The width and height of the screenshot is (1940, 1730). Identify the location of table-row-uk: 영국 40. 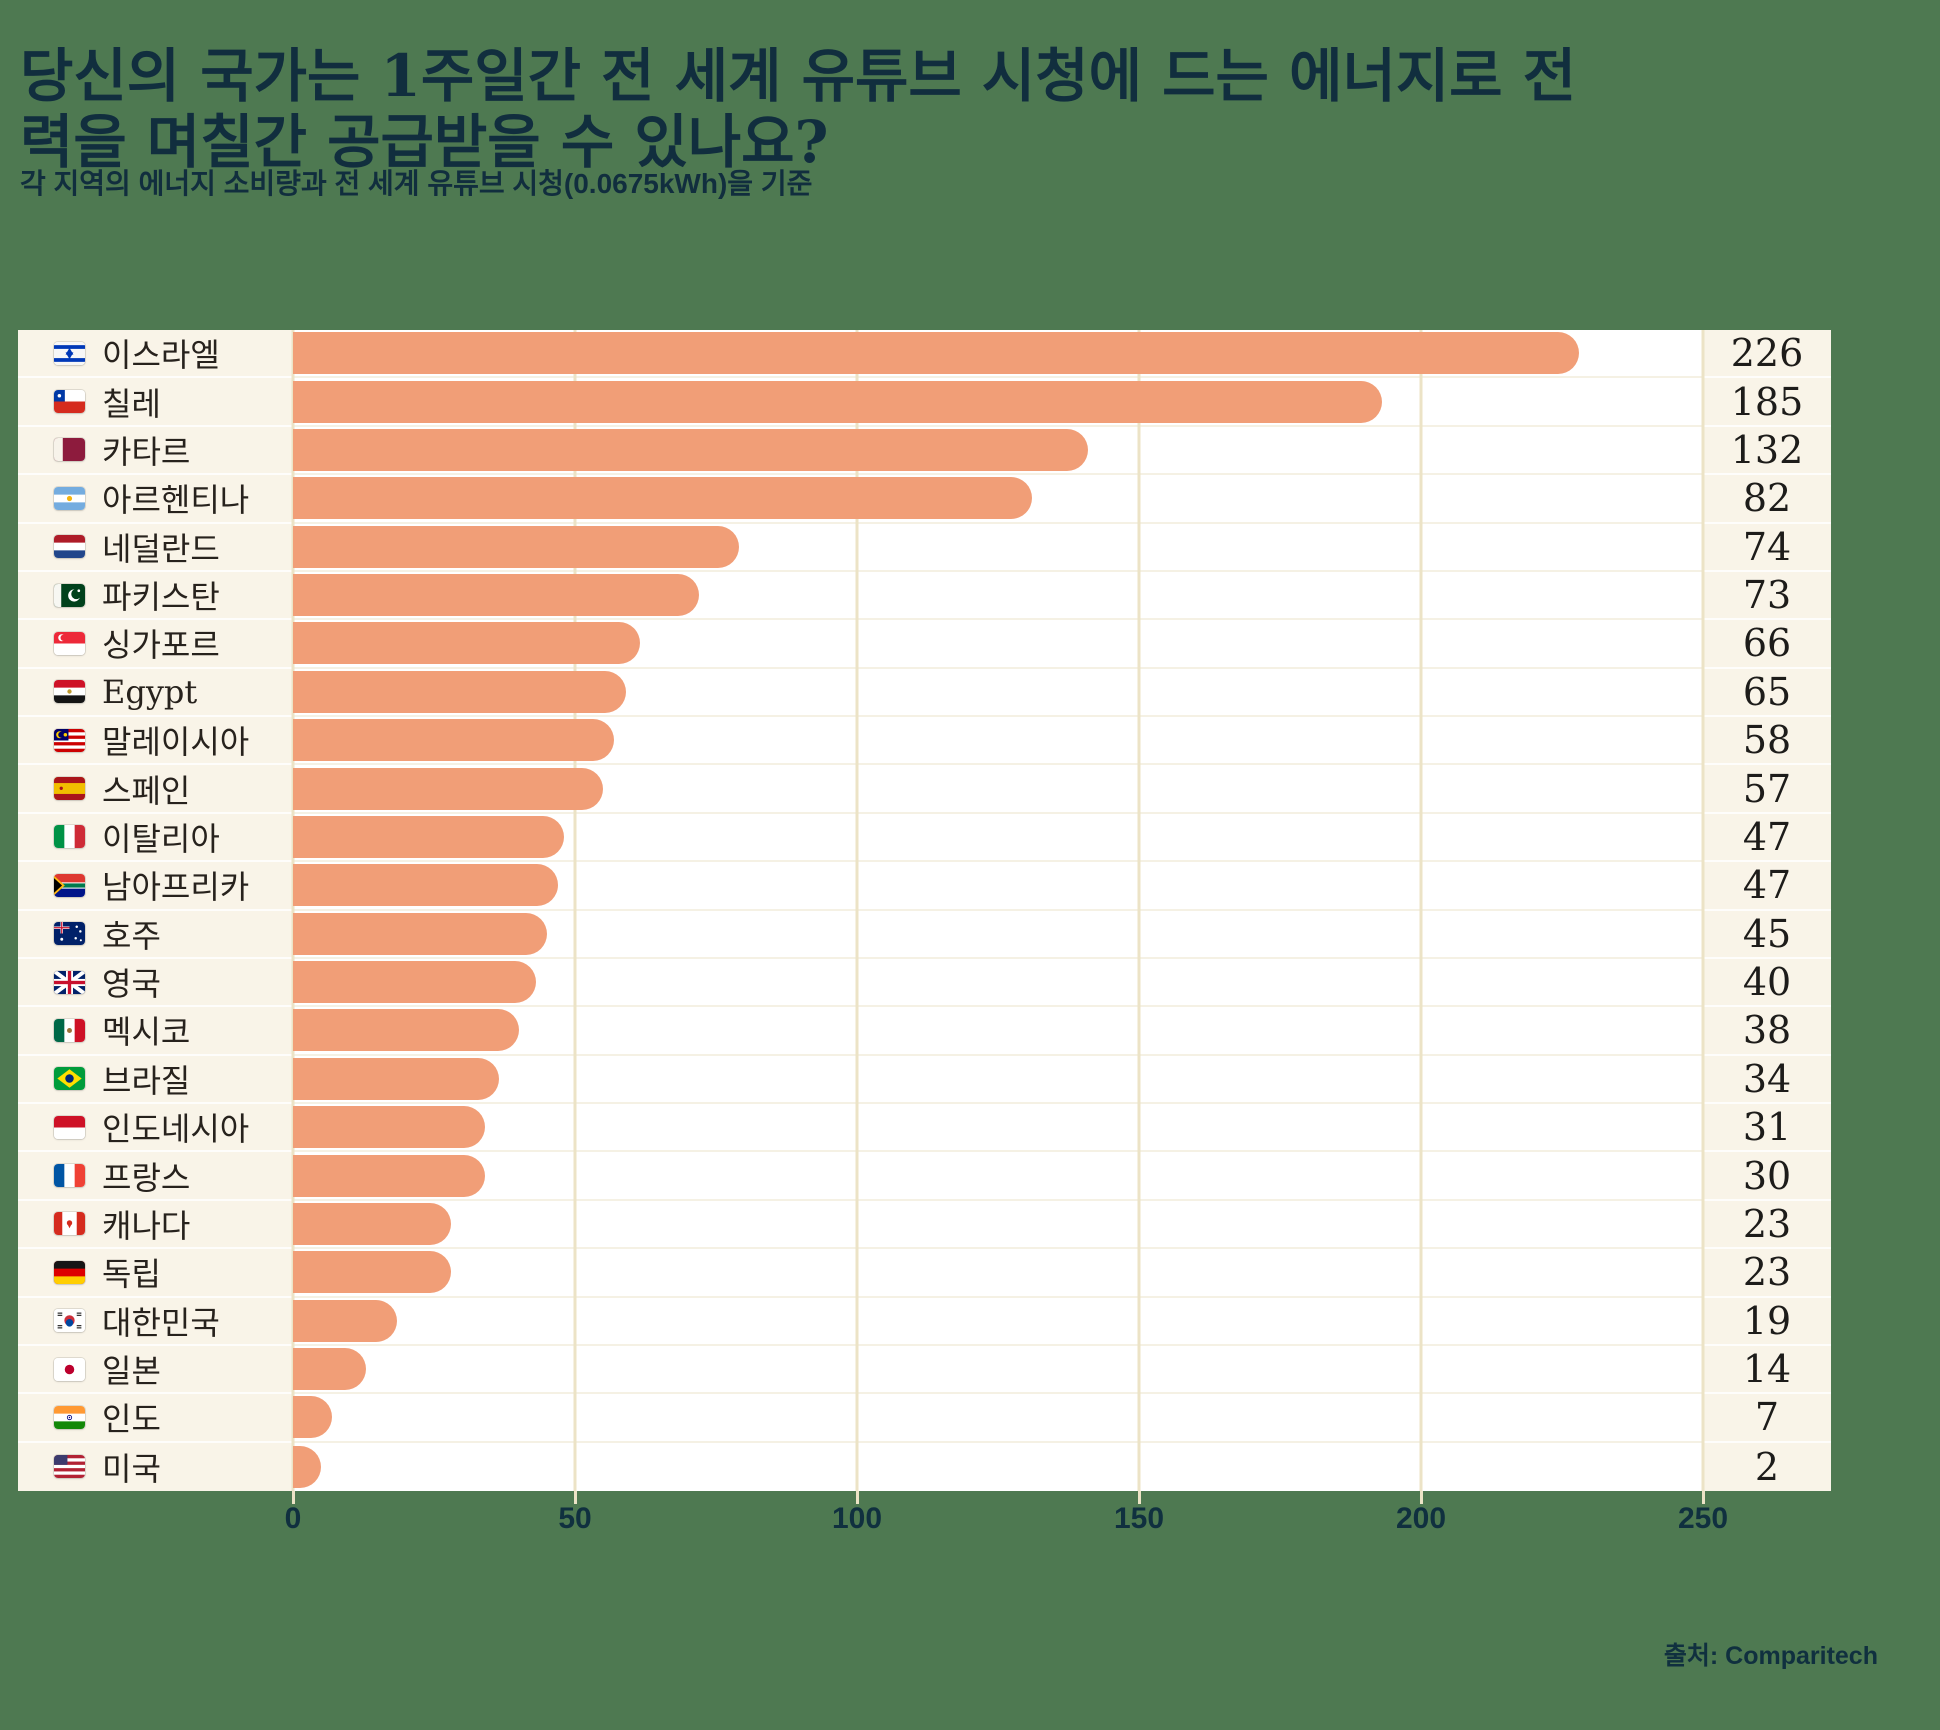
(924, 983).